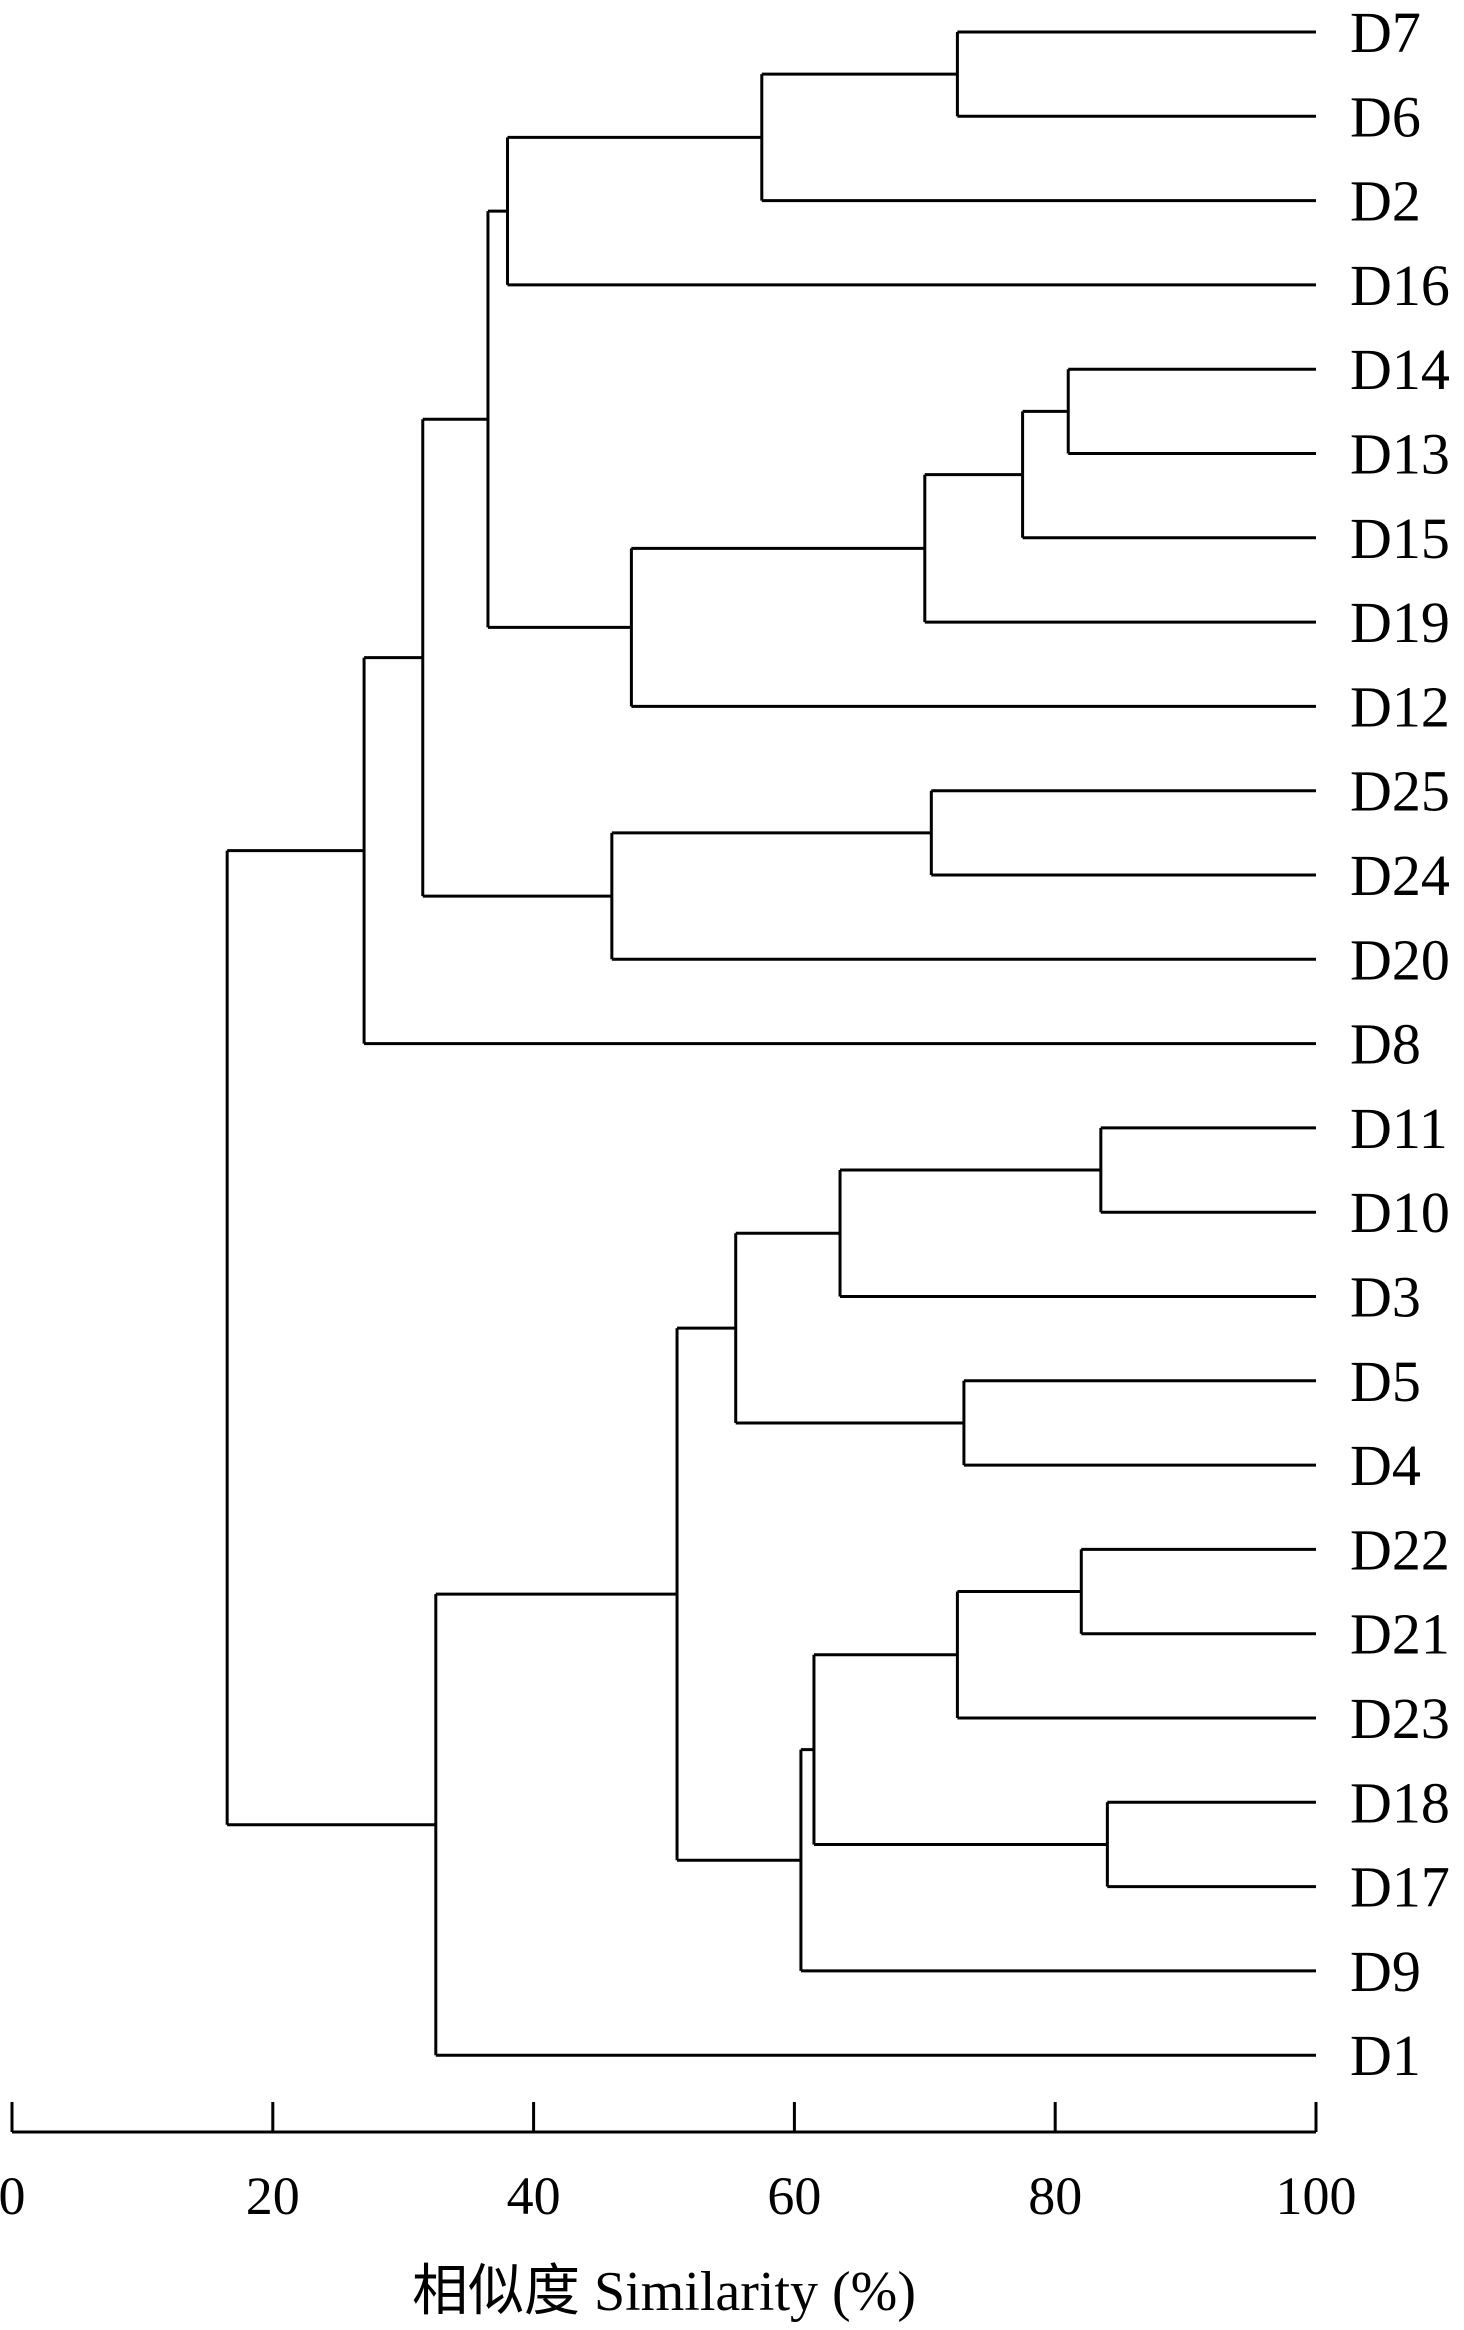  What do you see at coordinates (1400, 706) in the screenshot?
I see `leaf-label-d12: D12` at bounding box center [1400, 706].